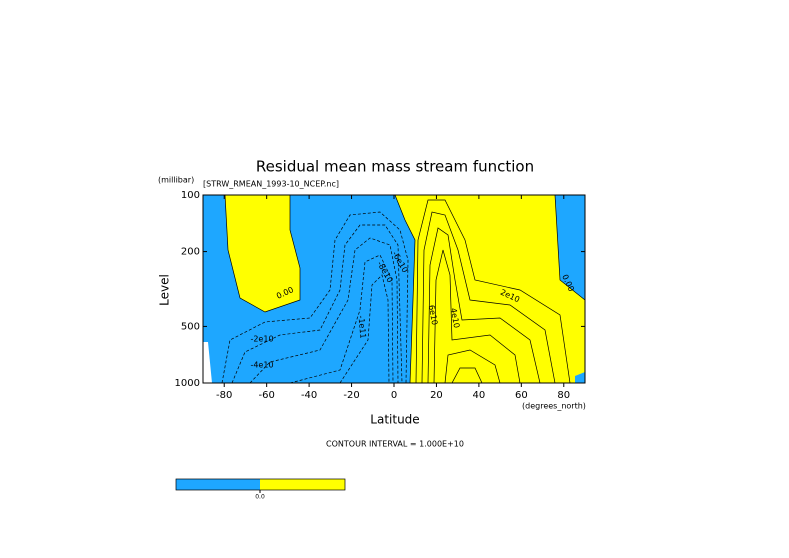 The width and height of the screenshot is (789, 558). Describe the element at coordinates (261, 339) in the screenshot. I see `contour-label: -2e10` at that location.